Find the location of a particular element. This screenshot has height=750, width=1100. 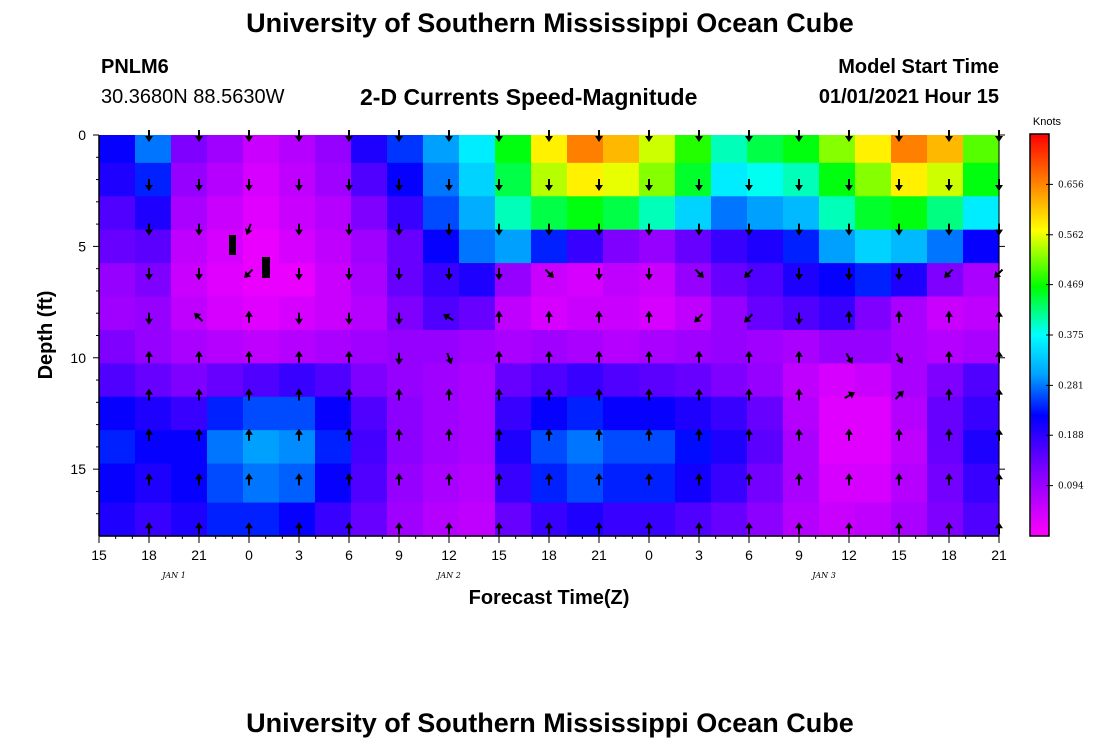

x-tick-label: 12 is located at coordinates (449, 555).